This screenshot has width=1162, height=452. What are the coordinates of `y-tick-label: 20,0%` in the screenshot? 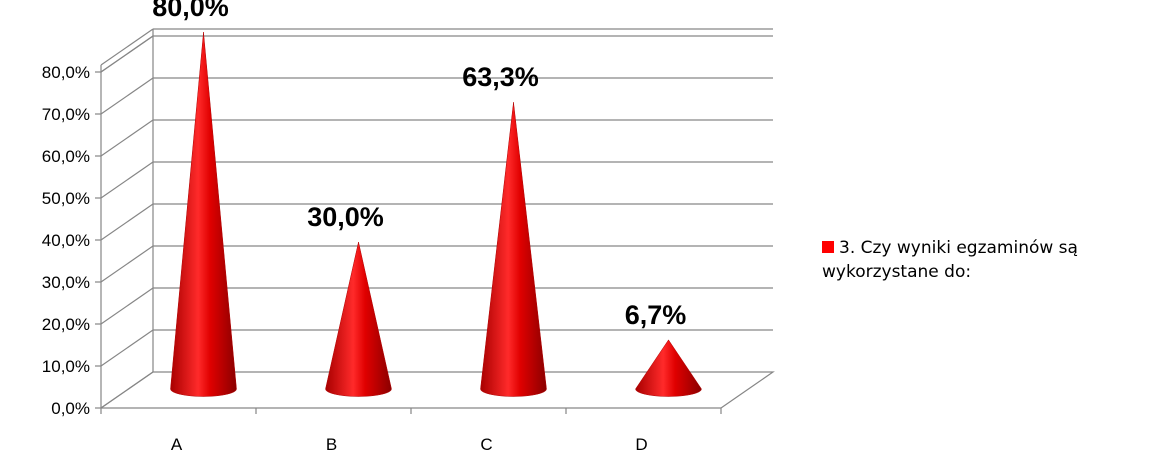 It's located at (66, 324).